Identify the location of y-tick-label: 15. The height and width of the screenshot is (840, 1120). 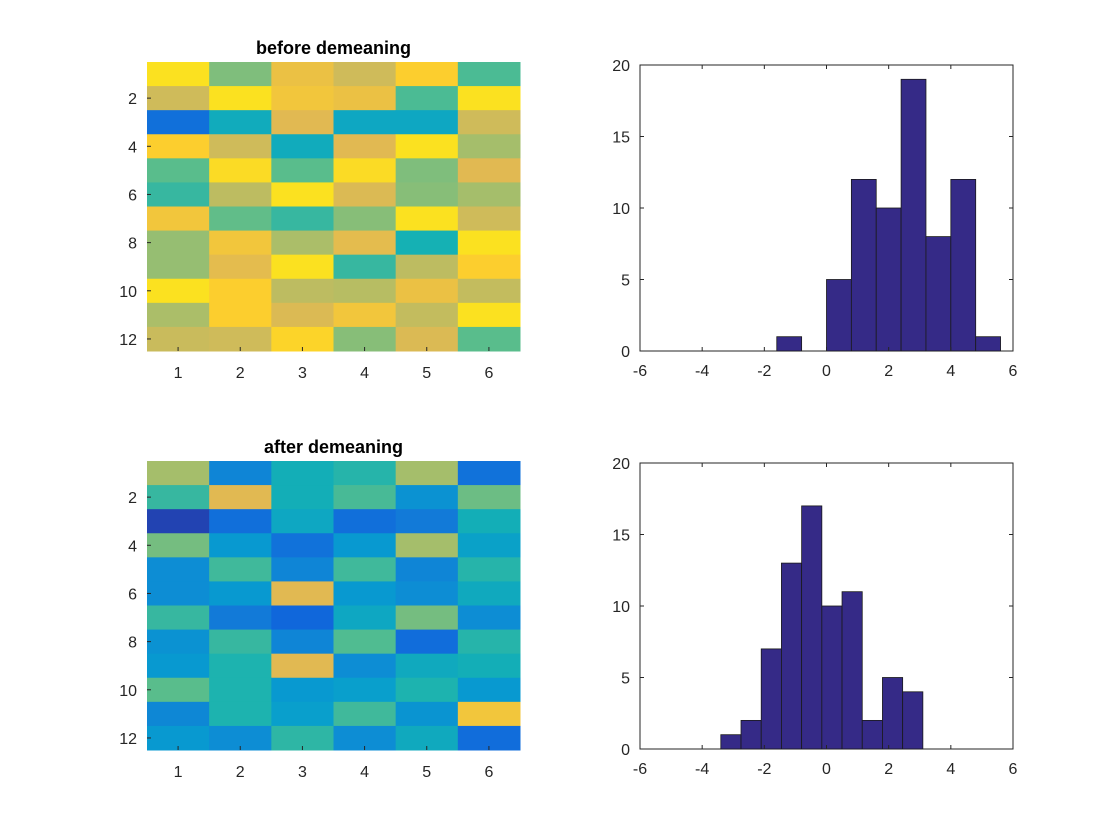
(621, 536).